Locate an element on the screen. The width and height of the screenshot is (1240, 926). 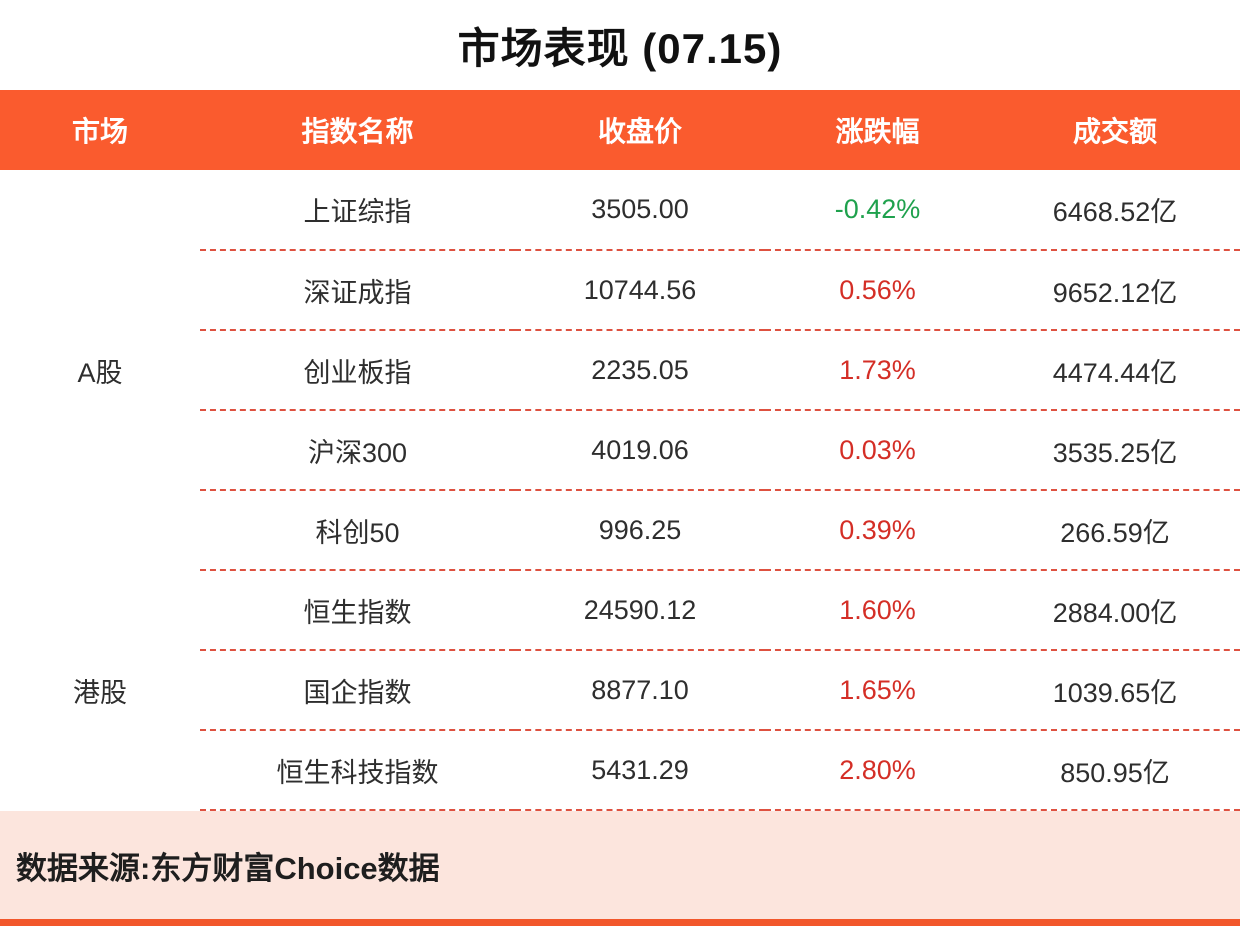
col-header-turnover: 成交额 is located at coordinates (1115, 130).